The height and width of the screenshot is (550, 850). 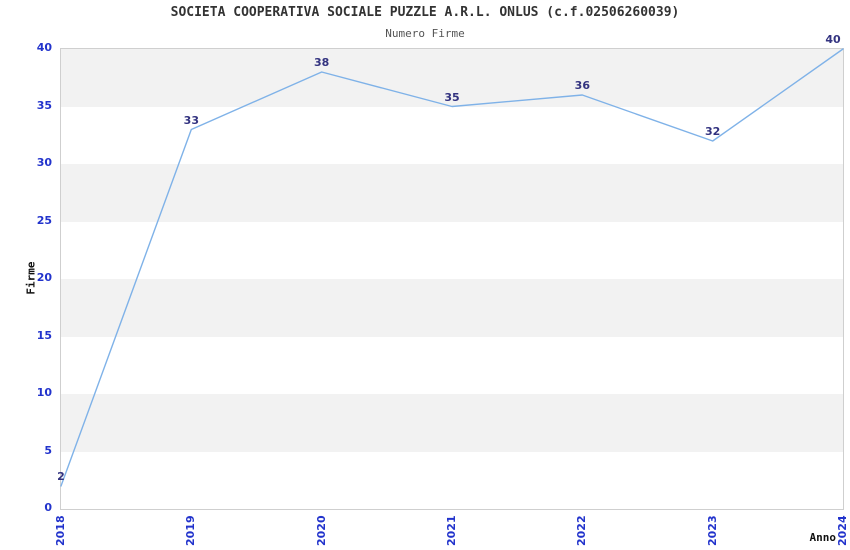 I want to click on x-tick-label: 2018, so click(x=60, y=530).